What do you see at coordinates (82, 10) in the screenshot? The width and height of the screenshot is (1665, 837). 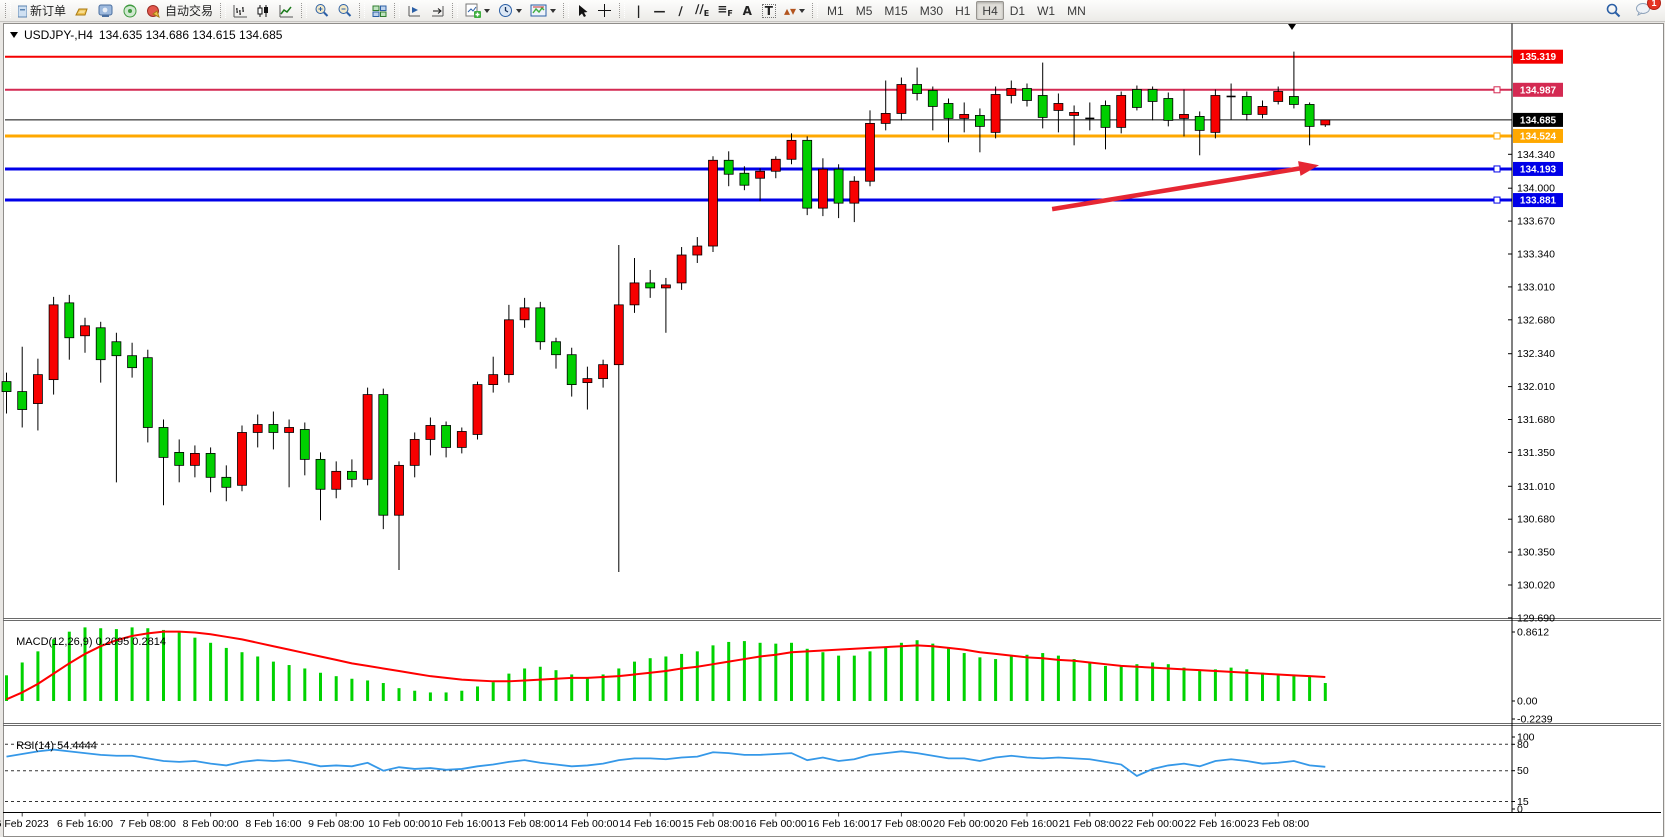 I see `gold-button` at bounding box center [82, 10].